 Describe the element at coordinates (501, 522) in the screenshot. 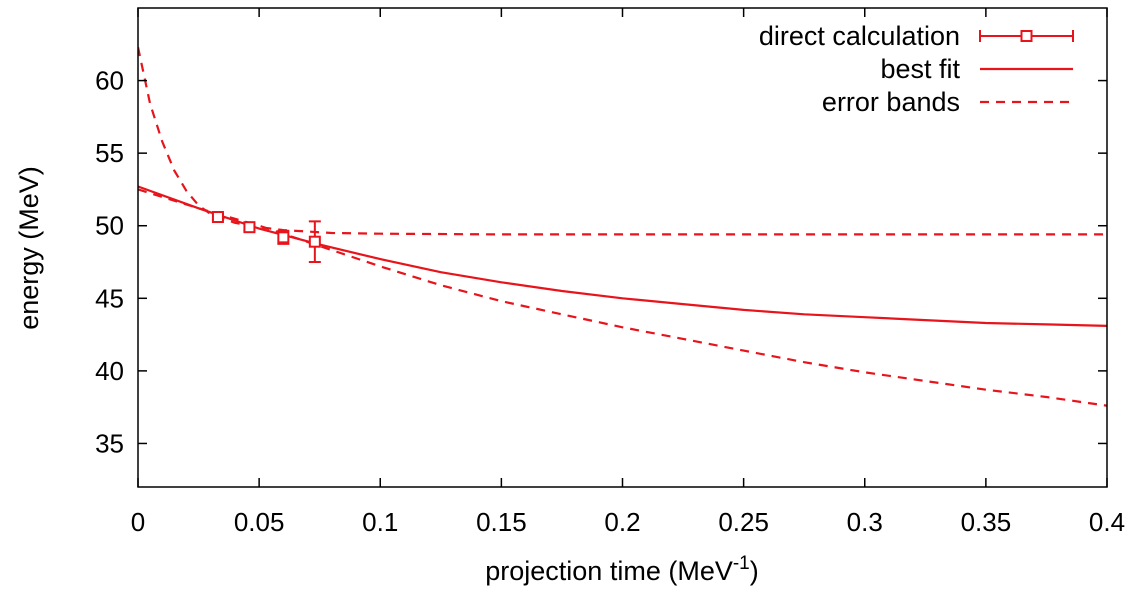

I see `x-tick-label: 0.15` at that location.